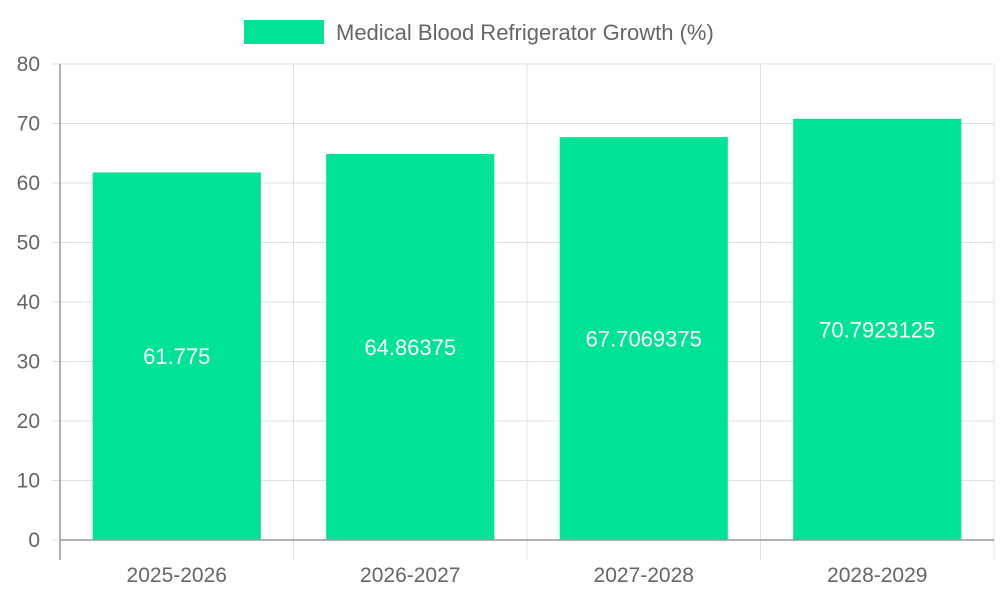 Image resolution: width=1000 pixels, height=600 pixels. I want to click on data-labels: 61.775 64.86375 67.7069375 70.7923125, so click(539, 343).